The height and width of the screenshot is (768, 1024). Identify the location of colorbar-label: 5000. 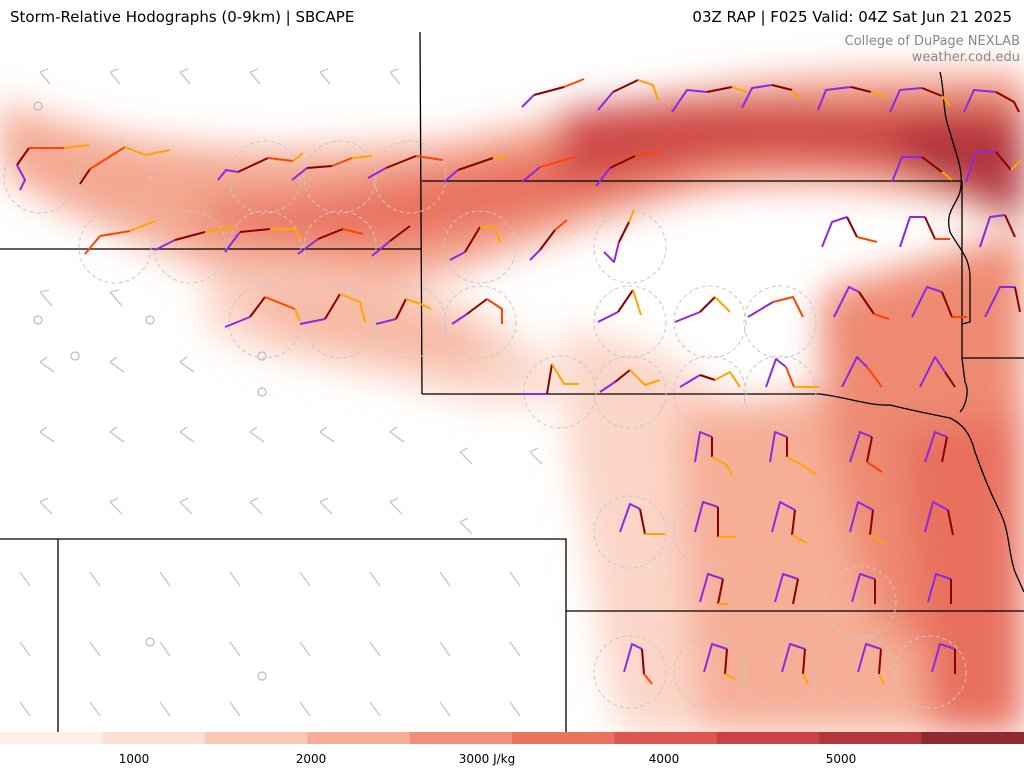
(841, 759).